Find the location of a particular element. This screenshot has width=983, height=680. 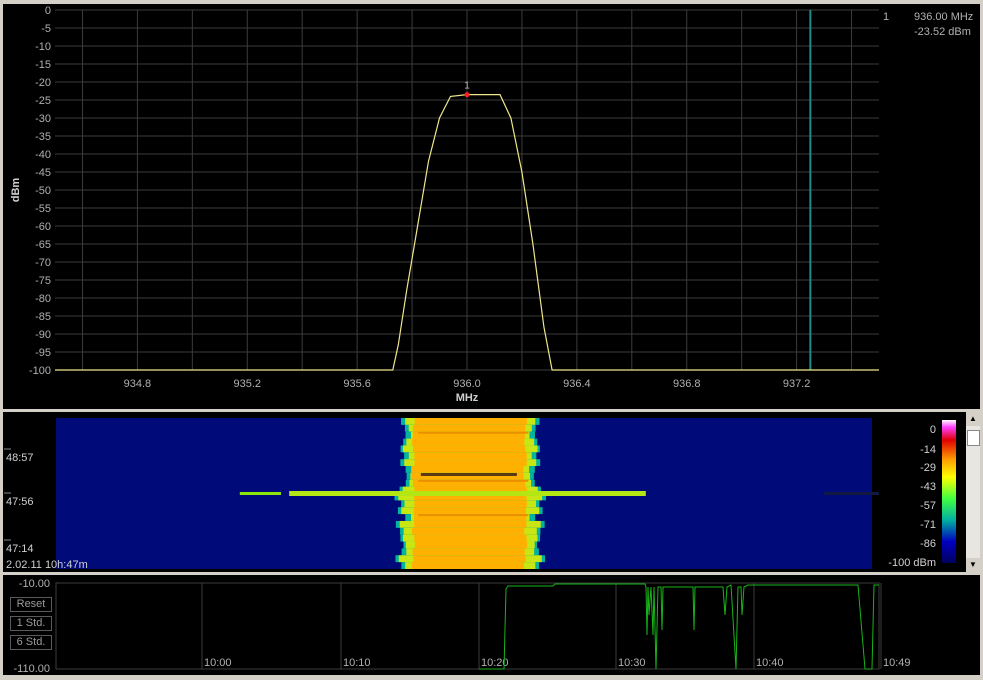

y-tick-label: -65 is located at coordinates (43, 245).